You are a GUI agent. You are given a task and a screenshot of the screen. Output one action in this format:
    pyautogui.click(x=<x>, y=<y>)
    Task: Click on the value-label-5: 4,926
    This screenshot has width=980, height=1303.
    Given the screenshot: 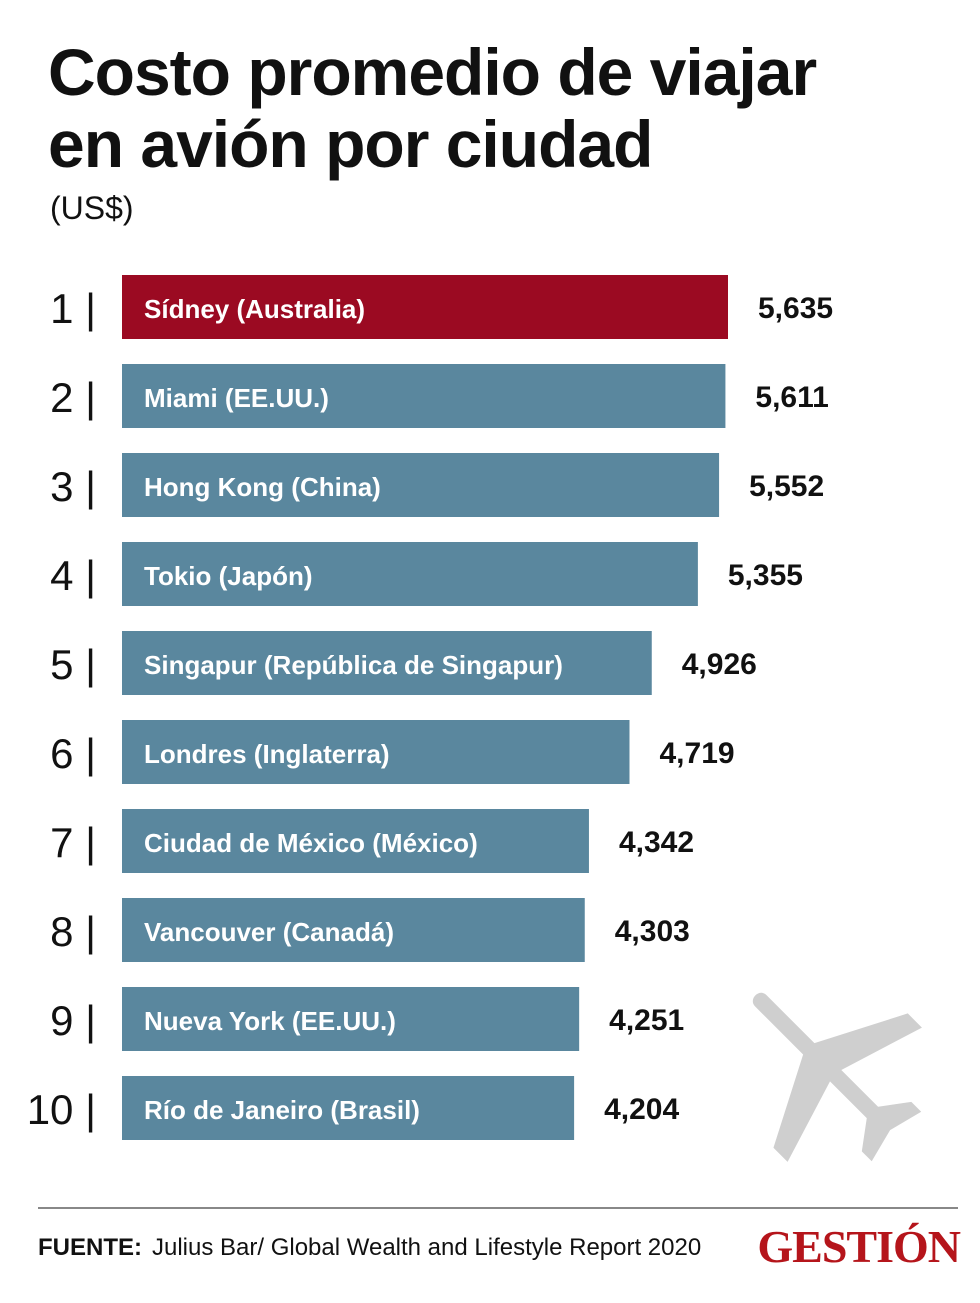 What is the action you would take?
    pyautogui.click(x=719, y=664)
    